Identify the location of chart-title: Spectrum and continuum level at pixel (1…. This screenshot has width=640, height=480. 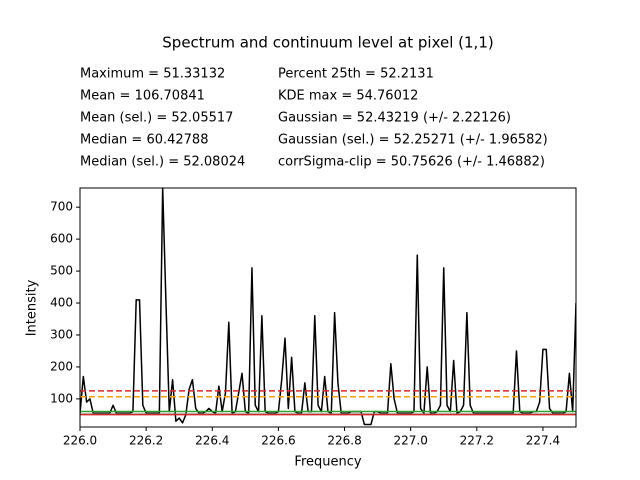
(327, 43).